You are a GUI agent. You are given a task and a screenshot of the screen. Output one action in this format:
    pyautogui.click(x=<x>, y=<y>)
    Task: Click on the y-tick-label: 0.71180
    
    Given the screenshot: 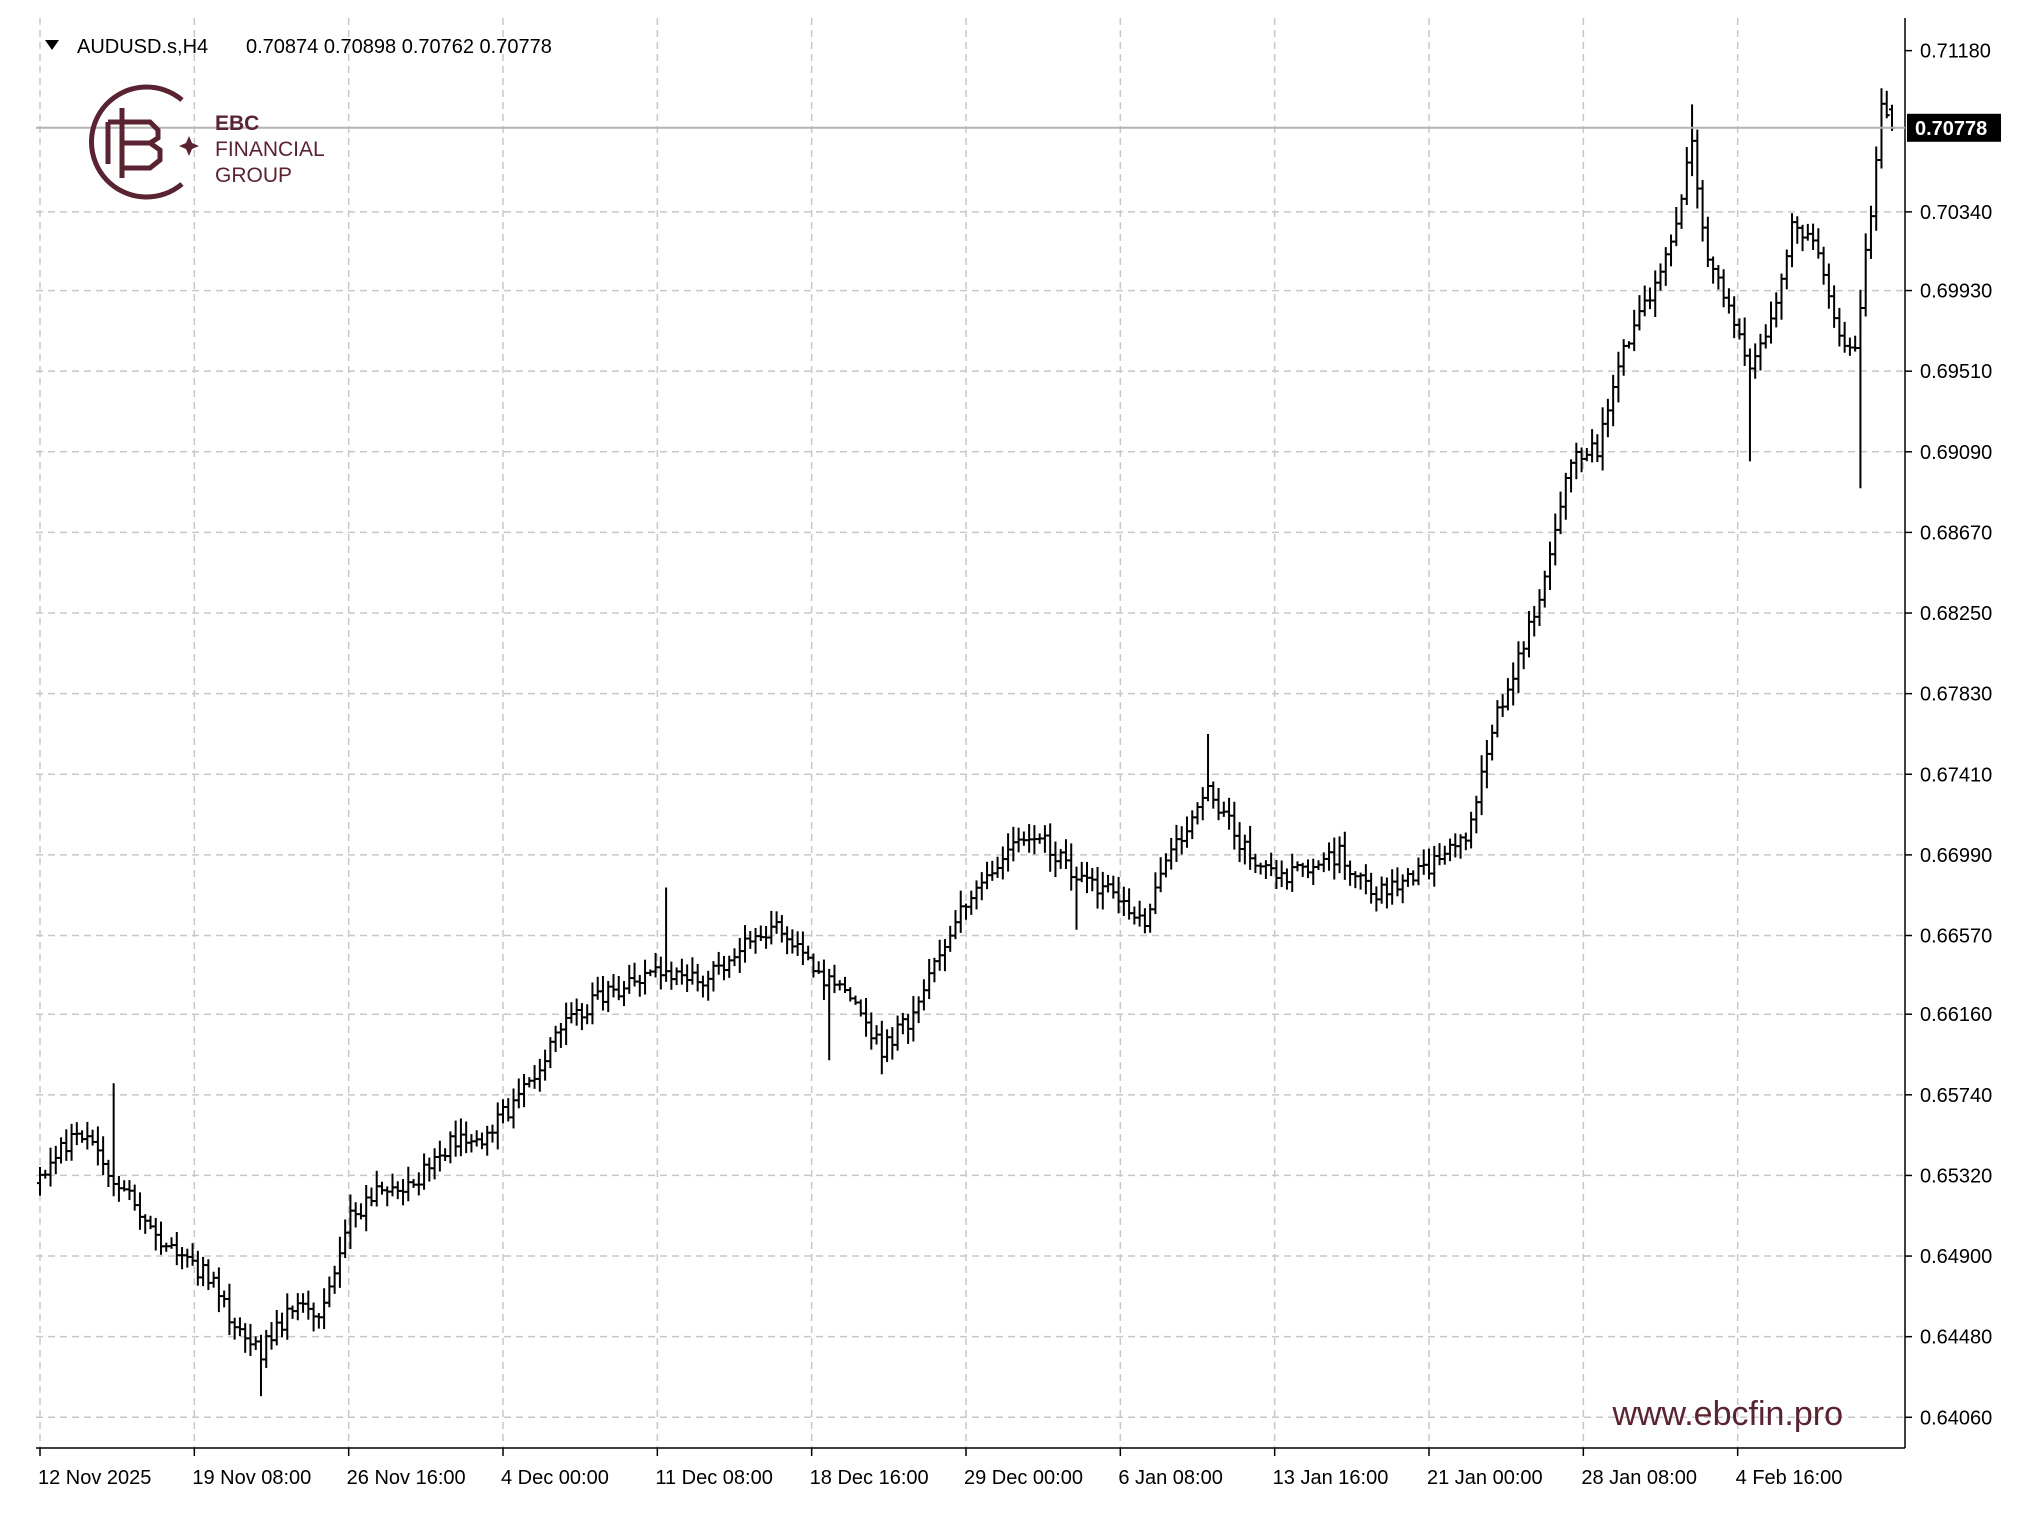 What is the action you would take?
    pyautogui.click(x=1955, y=52)
    